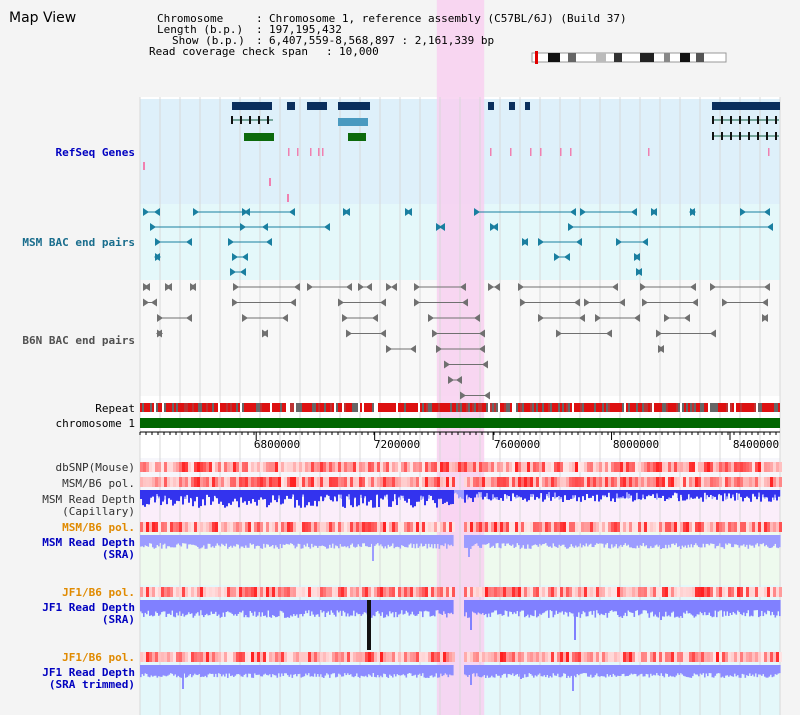 The height and width of the screenshot is (715, 800). What do you see at coordinates (561, 152) in the screenshot?
I see `refseq-marker` at bounding box center [561, 152].